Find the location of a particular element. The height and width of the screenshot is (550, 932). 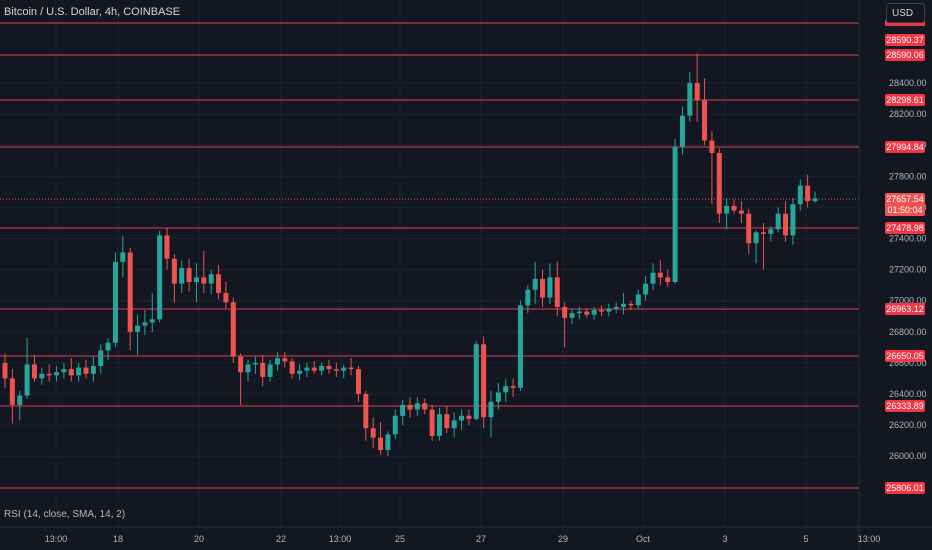

rsi-indicator-label: RSI (14, close, SMA, 14, 2) is located at coordinates (65, 514).